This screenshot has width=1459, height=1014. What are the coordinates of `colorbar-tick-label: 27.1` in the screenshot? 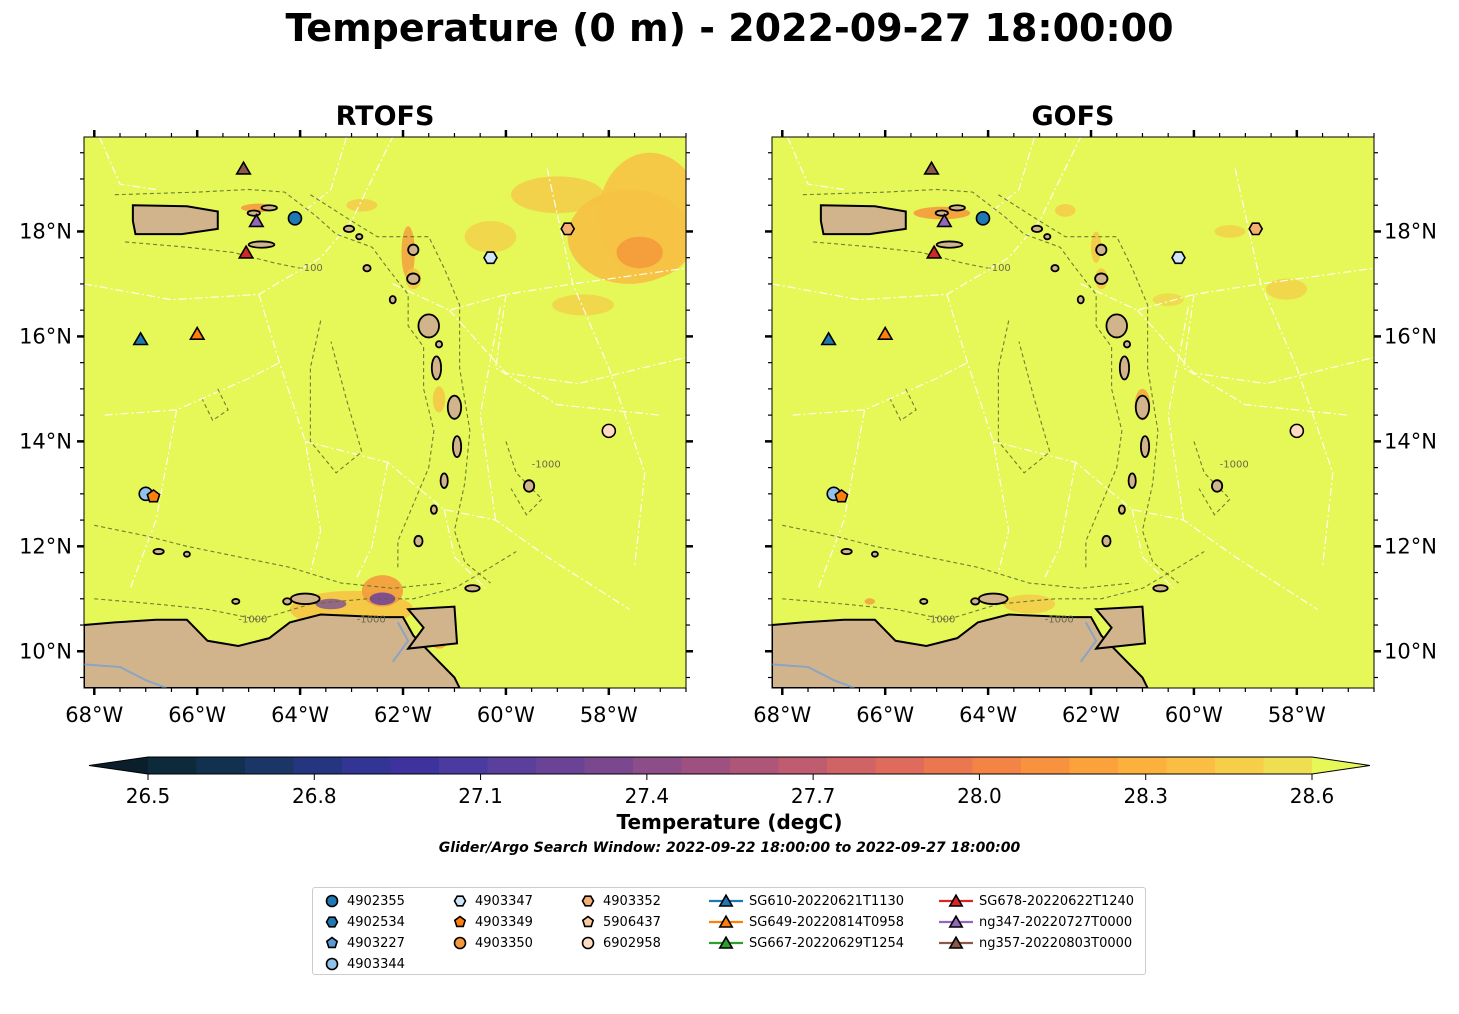 It's located at (480, 796).